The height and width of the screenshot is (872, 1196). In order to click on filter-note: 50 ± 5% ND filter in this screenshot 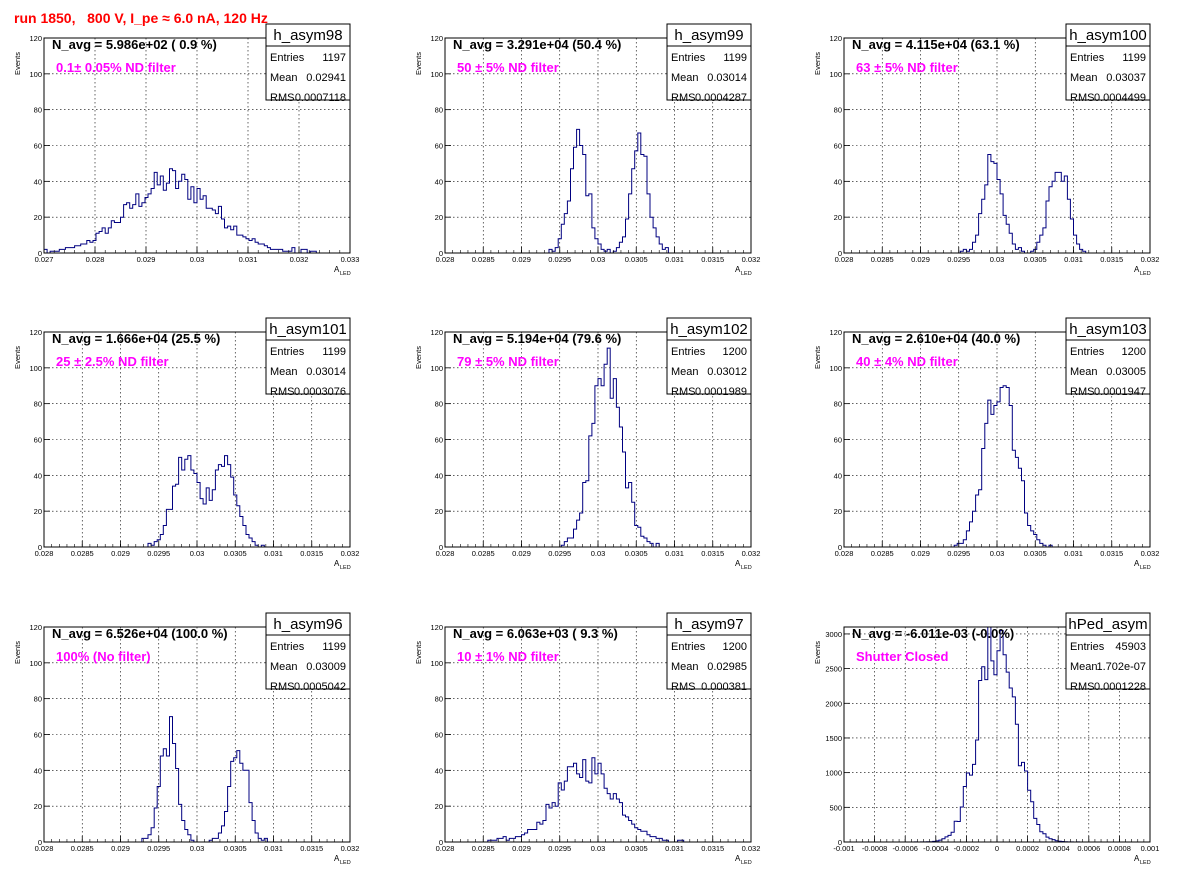, I will do `click(508, 67)`.